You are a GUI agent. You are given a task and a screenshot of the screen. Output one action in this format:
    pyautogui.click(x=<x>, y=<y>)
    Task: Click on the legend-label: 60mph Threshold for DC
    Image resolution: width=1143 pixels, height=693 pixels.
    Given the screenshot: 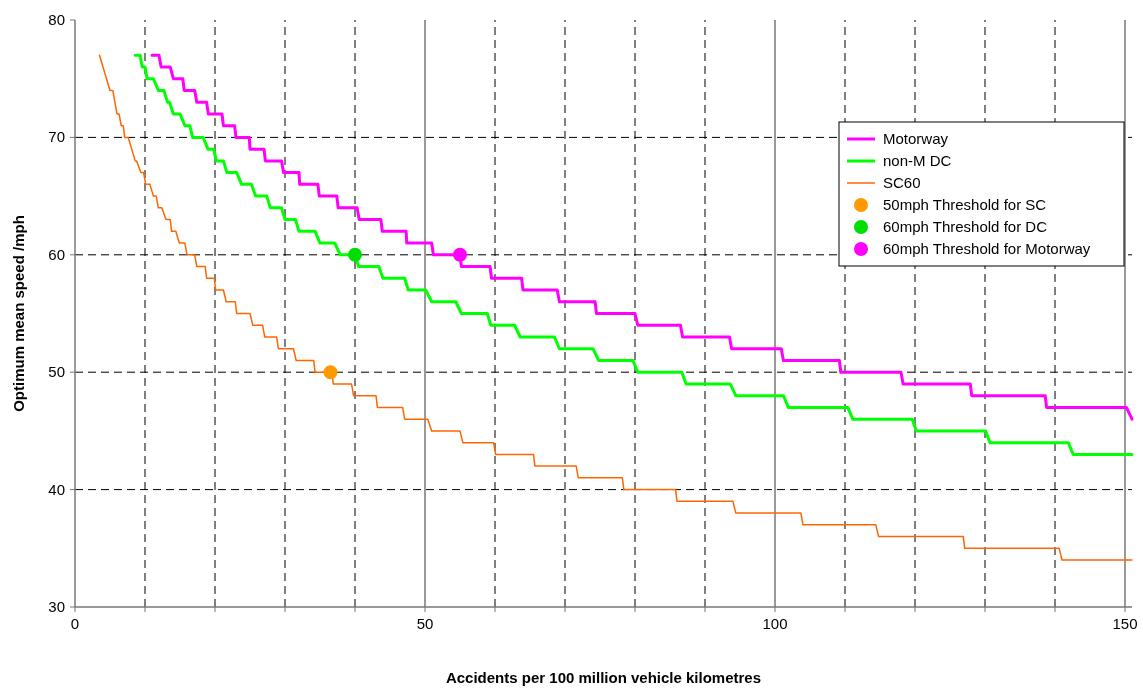 What is the action you would take?
    pyautogui.click(x=965, y=226)
    